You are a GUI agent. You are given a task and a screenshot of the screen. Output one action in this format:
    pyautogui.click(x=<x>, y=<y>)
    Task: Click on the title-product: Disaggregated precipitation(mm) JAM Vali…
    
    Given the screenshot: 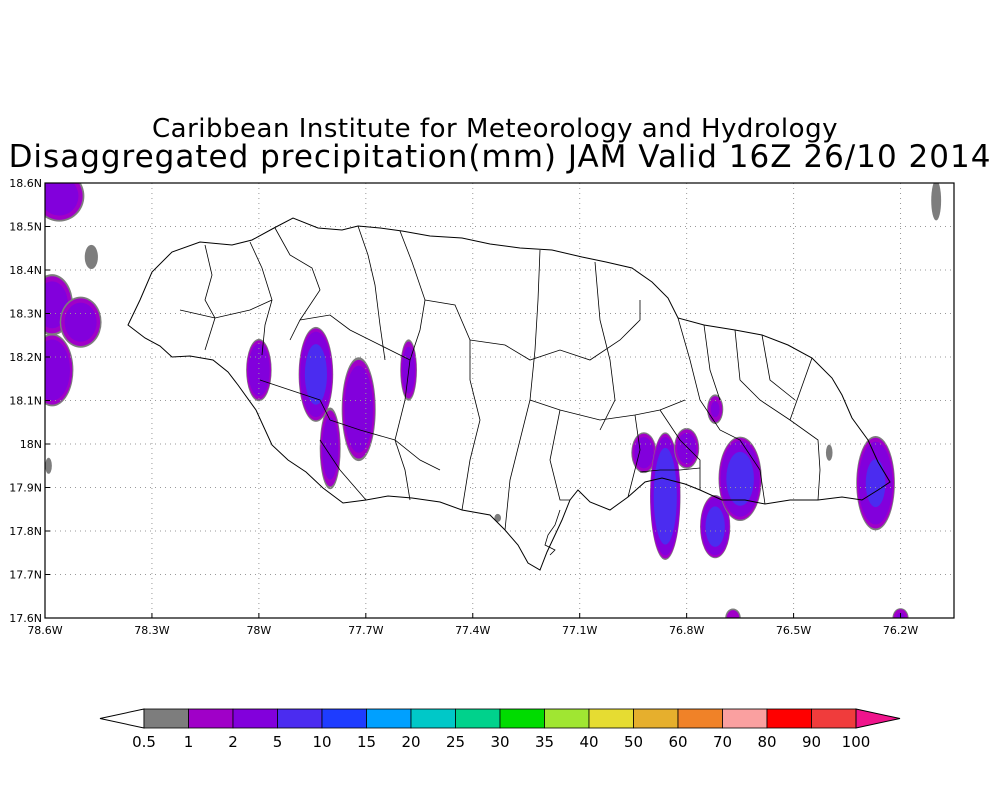 What is the action you would take?
    pyautogui.click(x=500, y=157)
    